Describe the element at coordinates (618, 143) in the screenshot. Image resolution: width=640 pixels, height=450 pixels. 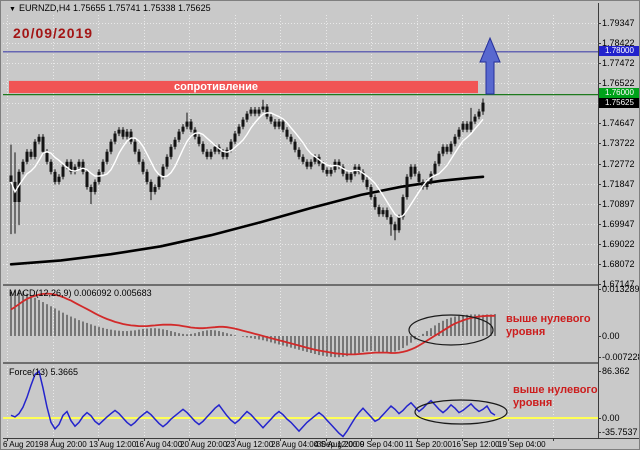
I see `price-axis-label: 1.73722` at that location.